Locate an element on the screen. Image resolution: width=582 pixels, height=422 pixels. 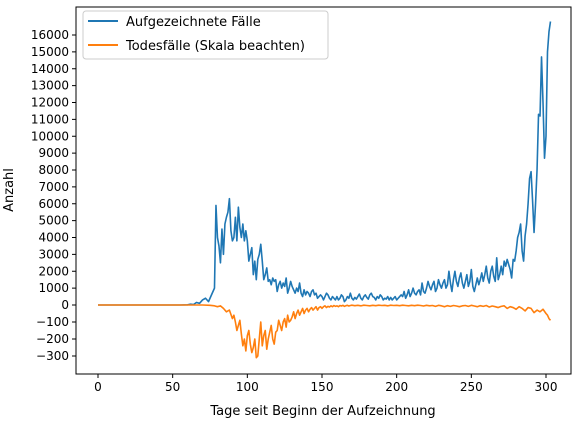
legend-box is located at coordinates (205, 35).